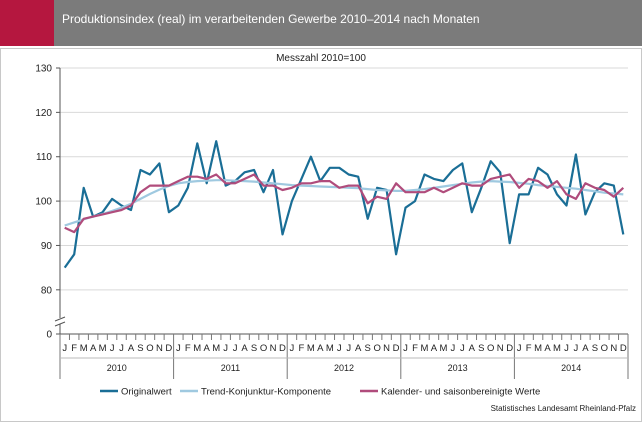  I want to click on year-label: 2013, so click(458, 368).